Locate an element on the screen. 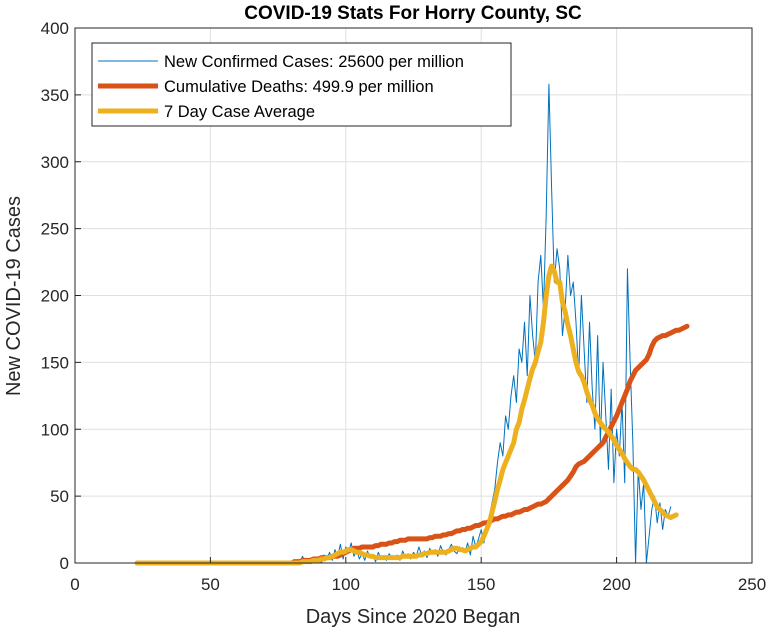 This screenshot has width=772, height=630. y-tick-label: 300 is located at coordinates (55, 162).